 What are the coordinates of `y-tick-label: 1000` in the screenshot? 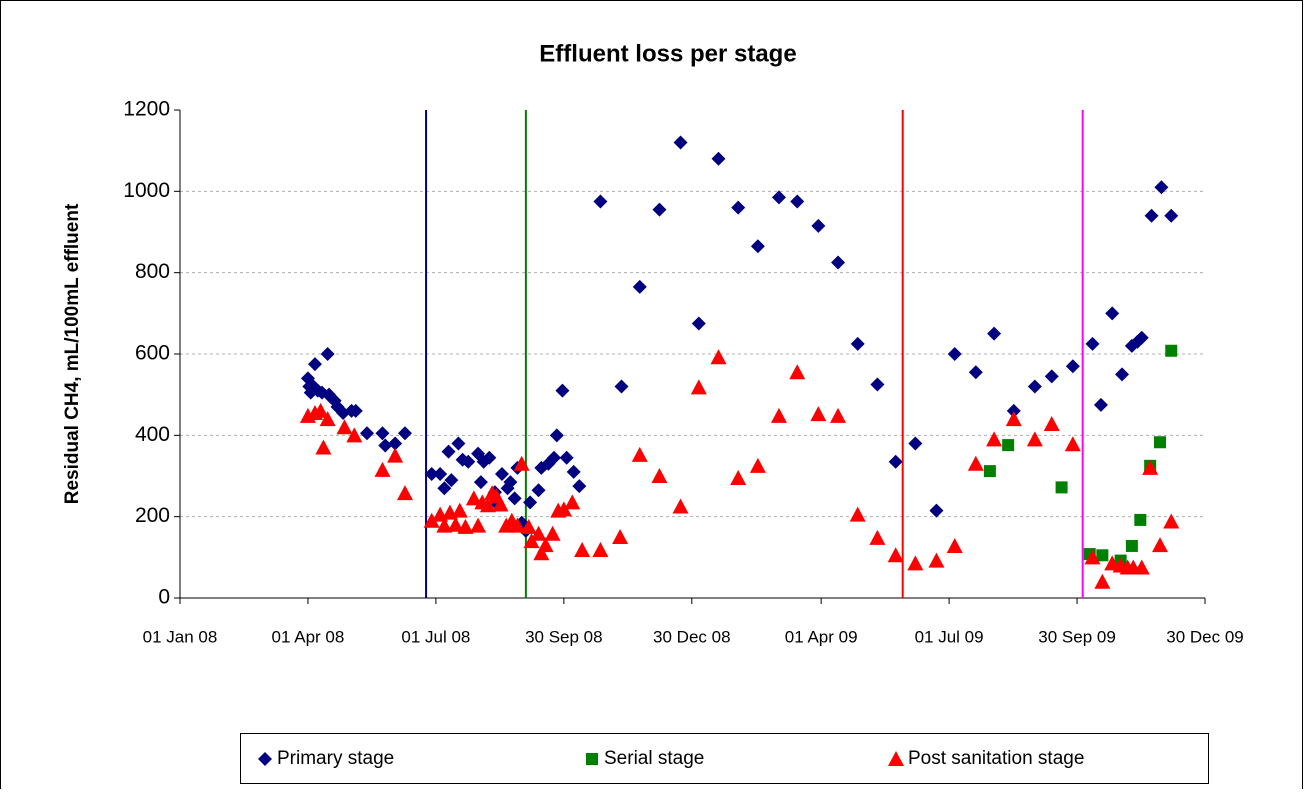 It's located at (146, 190).